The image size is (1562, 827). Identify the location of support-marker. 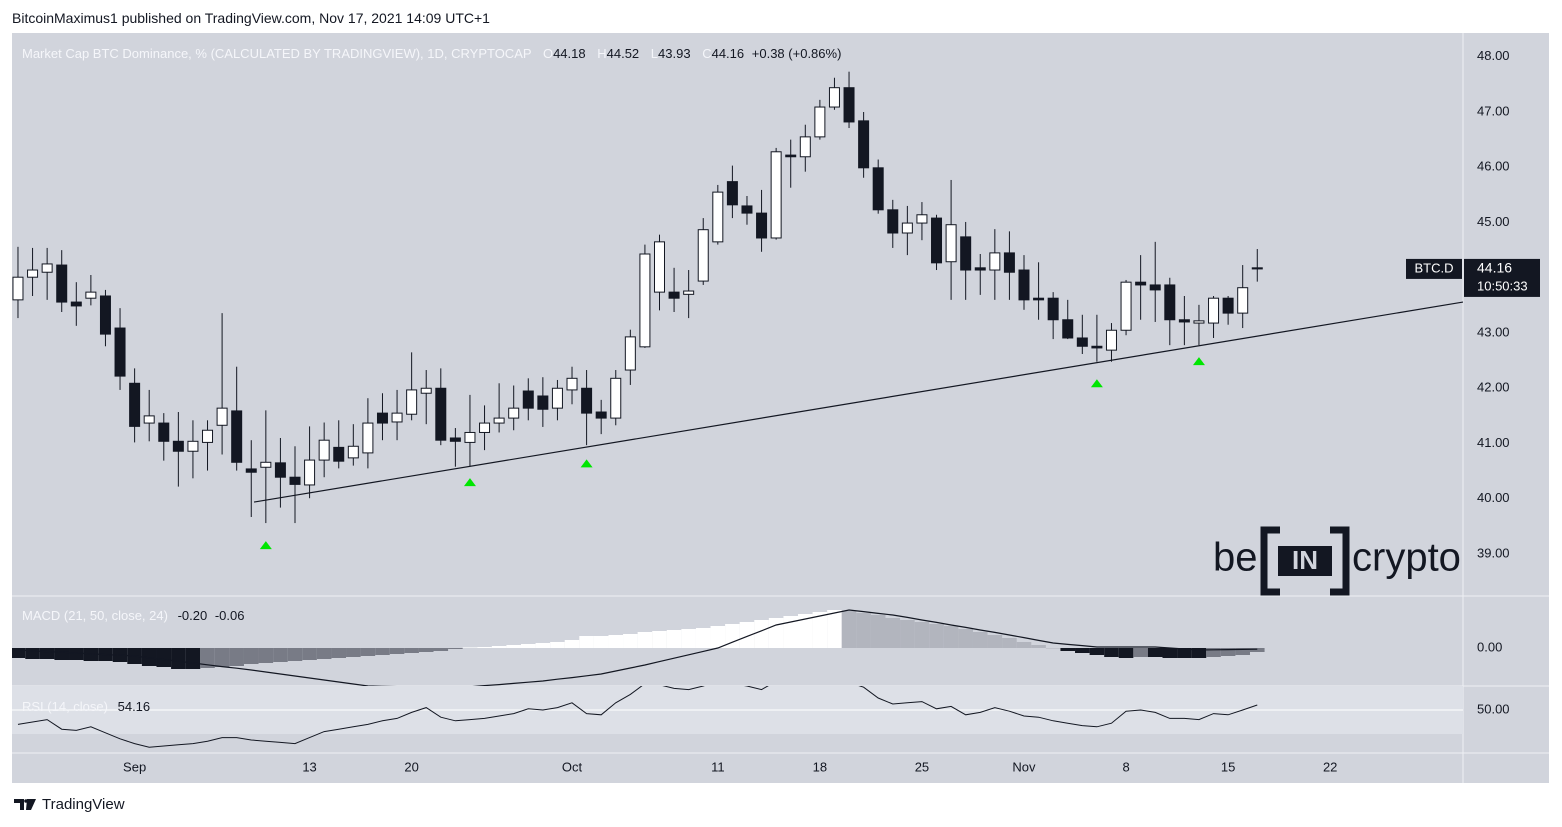
(1096, 383).